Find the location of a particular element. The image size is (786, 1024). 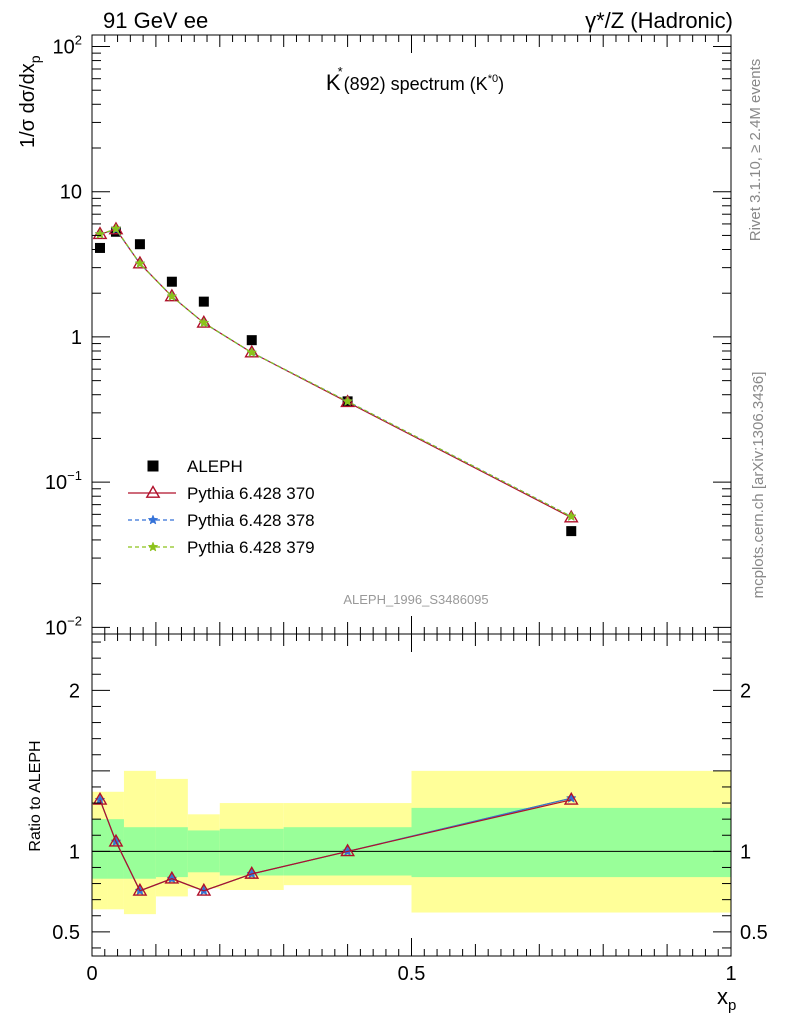

x-tick-label: 0 is located at coordinates (91, 974).